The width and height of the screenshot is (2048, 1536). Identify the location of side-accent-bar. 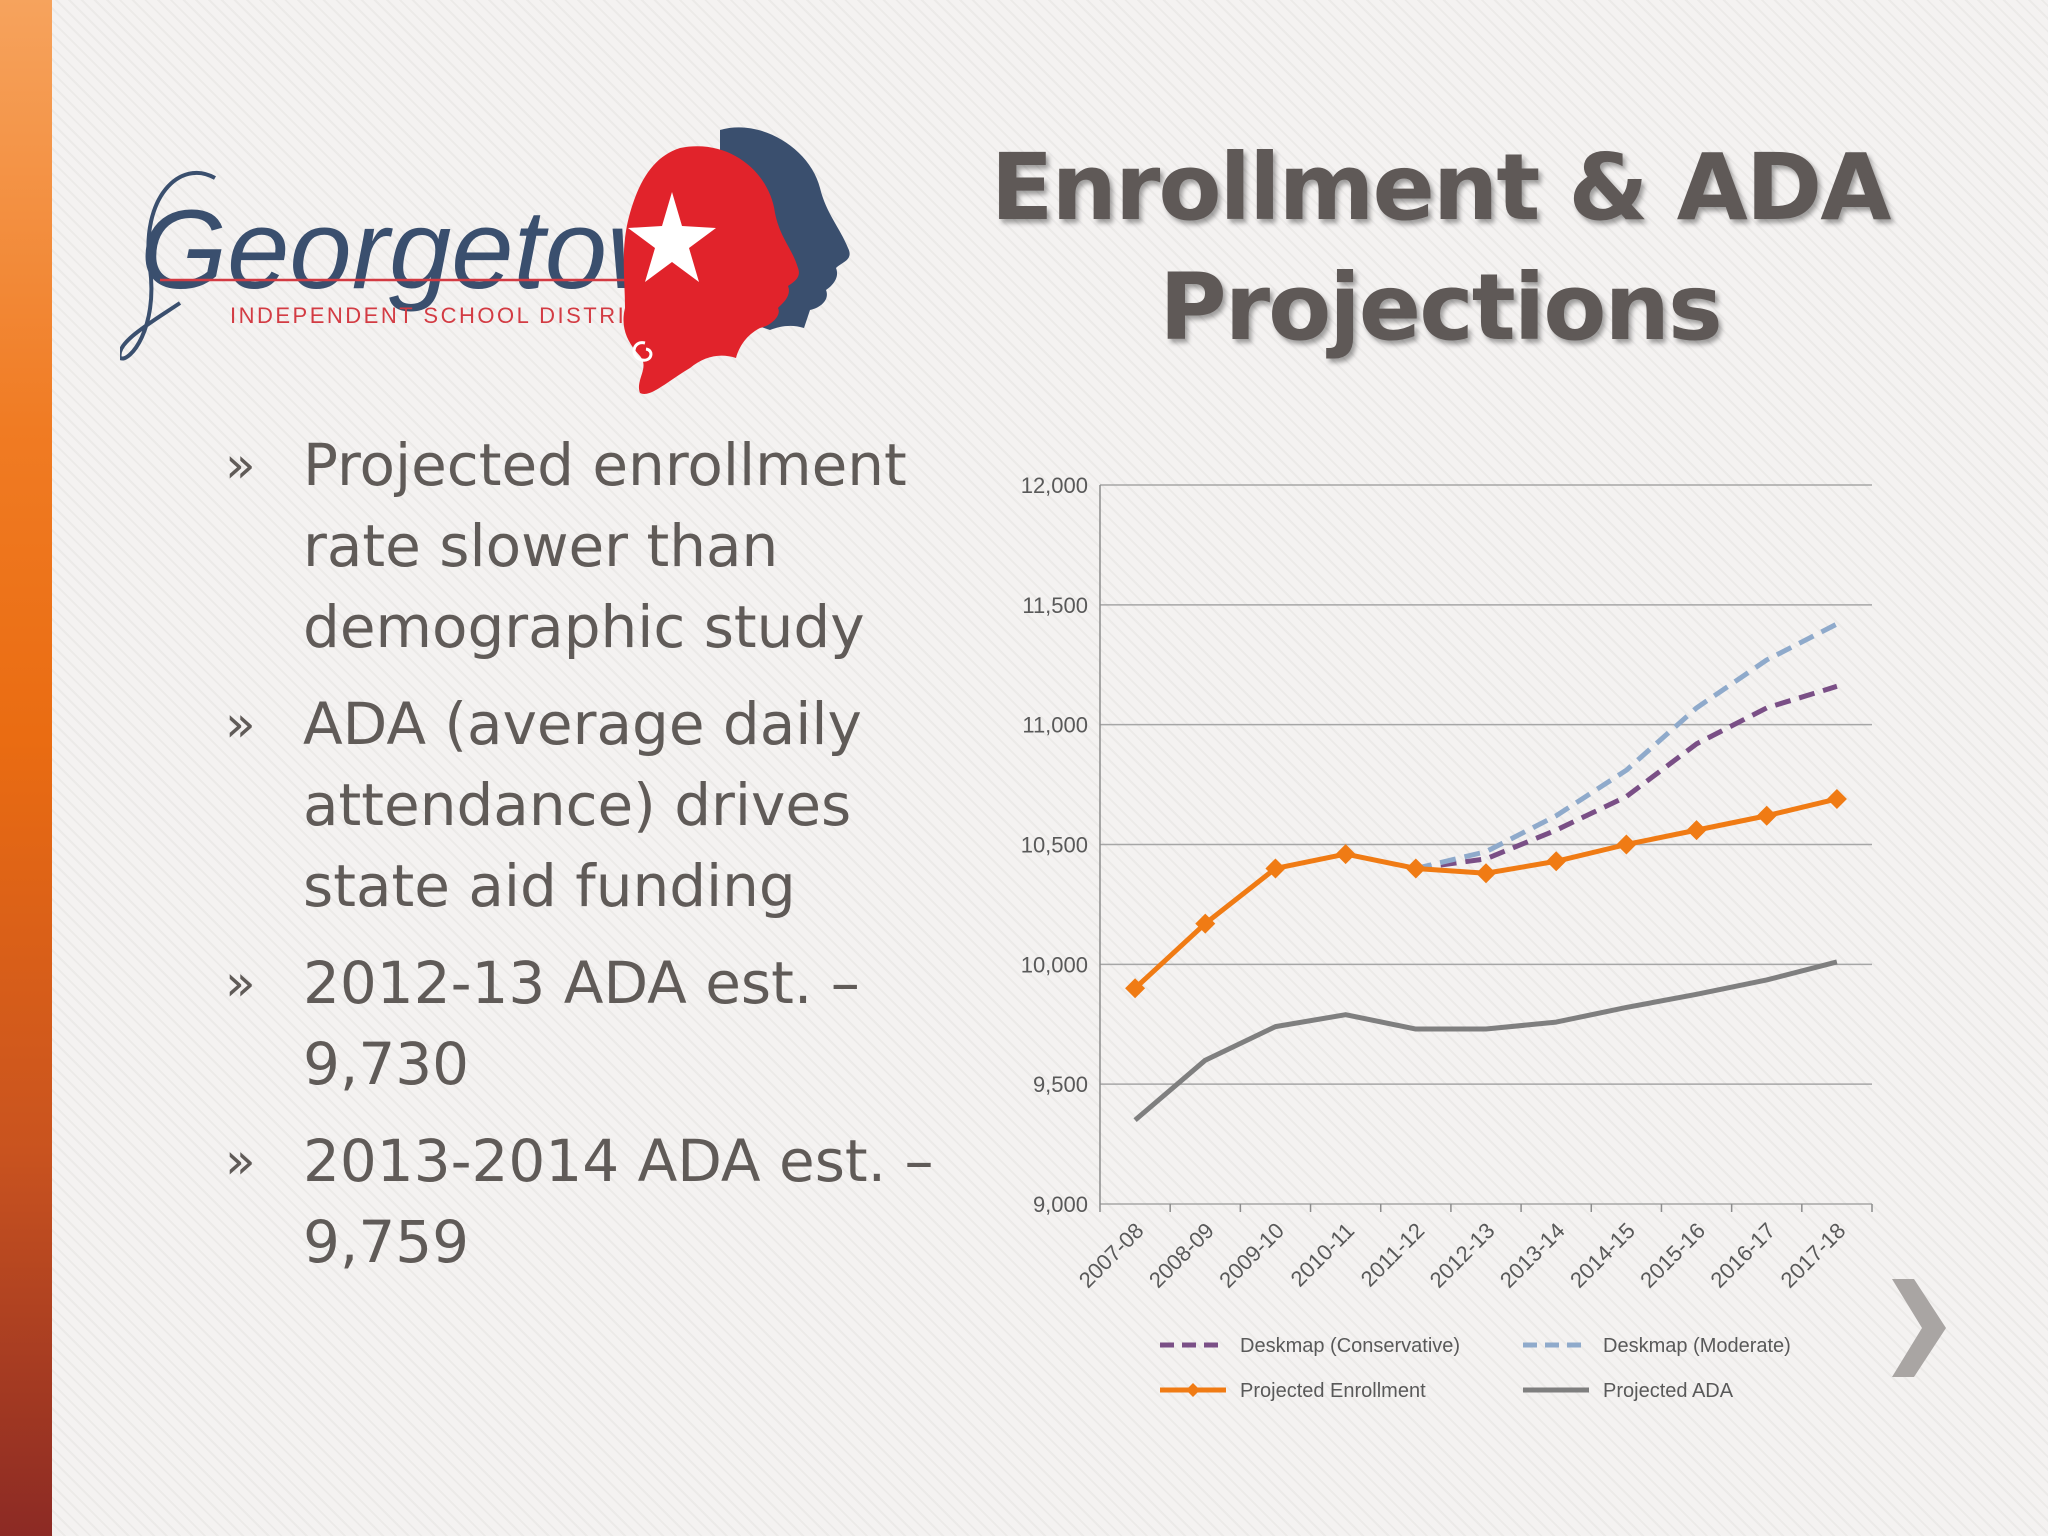
(26, 768).